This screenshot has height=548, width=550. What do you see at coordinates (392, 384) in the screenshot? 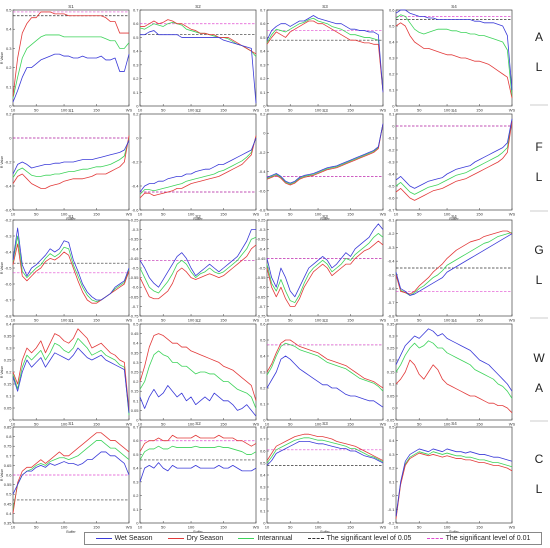
I see `y-tick-label-r3c3-3: 0.1` at bounding box center [392, 384].